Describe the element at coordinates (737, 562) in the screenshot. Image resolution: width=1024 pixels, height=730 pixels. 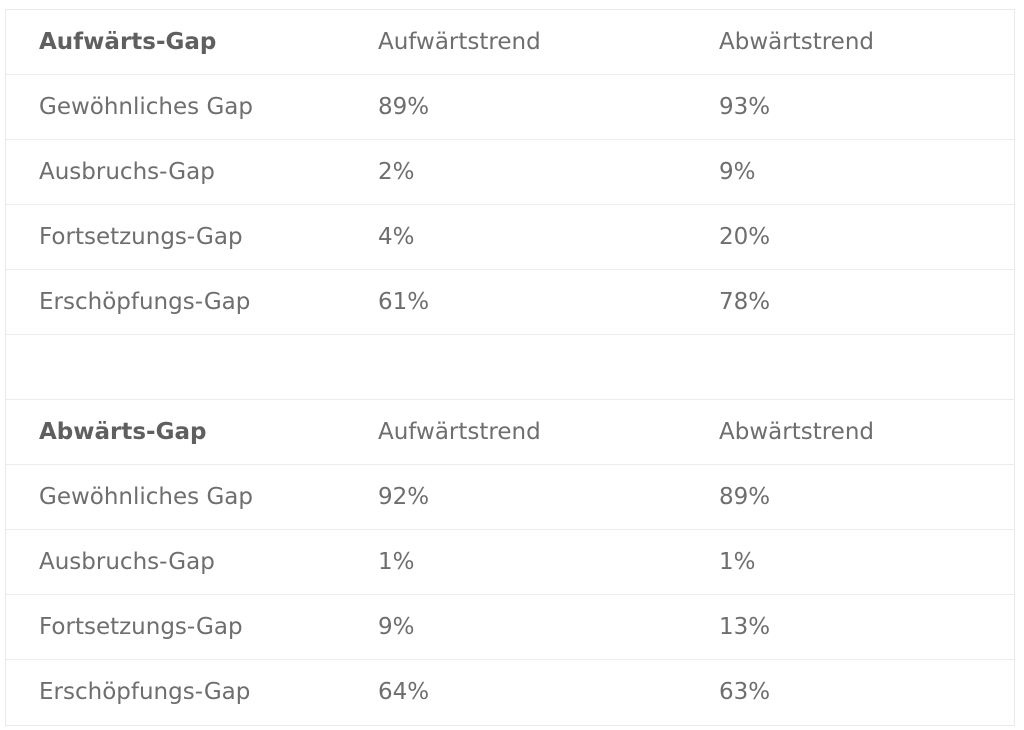
I see `downtrend-value: 1%` at that location.